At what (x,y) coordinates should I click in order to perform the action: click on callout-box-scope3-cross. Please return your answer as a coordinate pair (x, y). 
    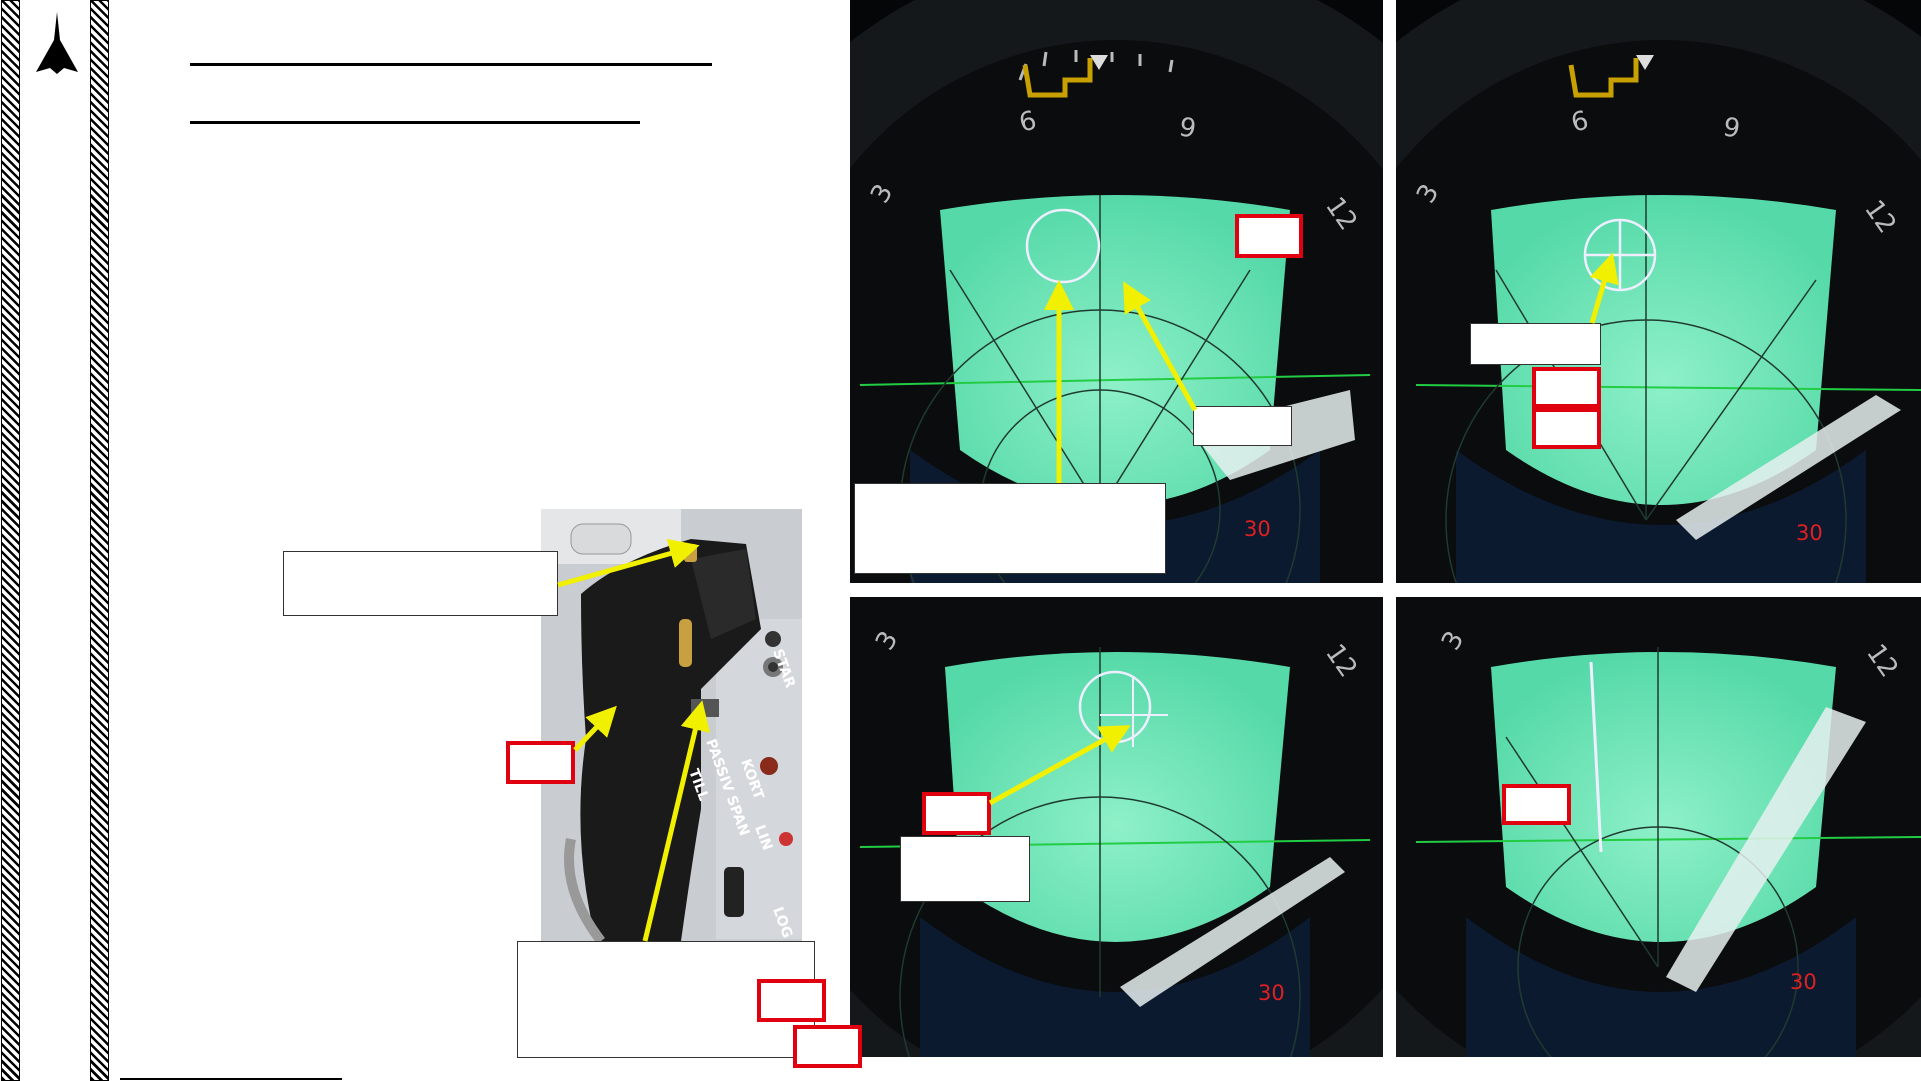
    Looking at the image, I should click on (965, 869).